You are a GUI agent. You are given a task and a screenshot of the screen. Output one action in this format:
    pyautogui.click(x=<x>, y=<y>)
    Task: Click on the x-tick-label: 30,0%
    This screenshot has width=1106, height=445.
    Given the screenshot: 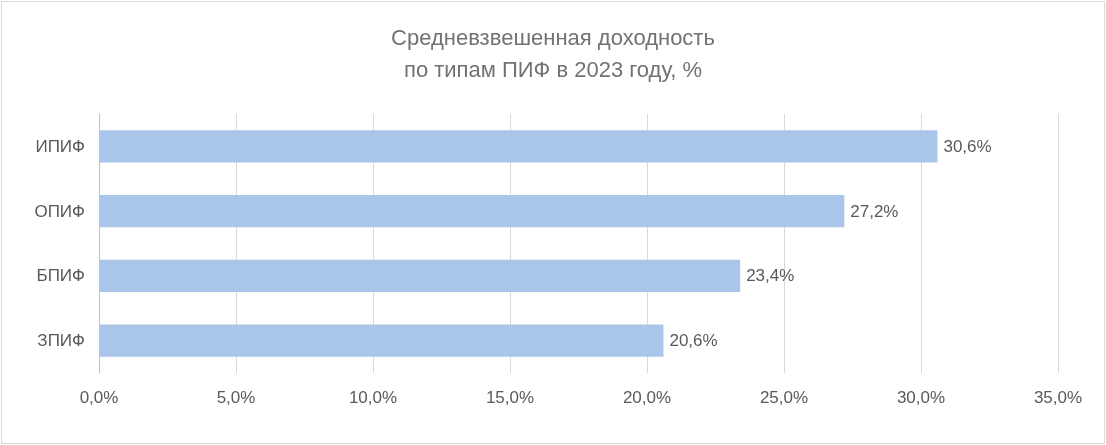 What is the action you would take?
    pyautogui.click(x=921, y=397)
    